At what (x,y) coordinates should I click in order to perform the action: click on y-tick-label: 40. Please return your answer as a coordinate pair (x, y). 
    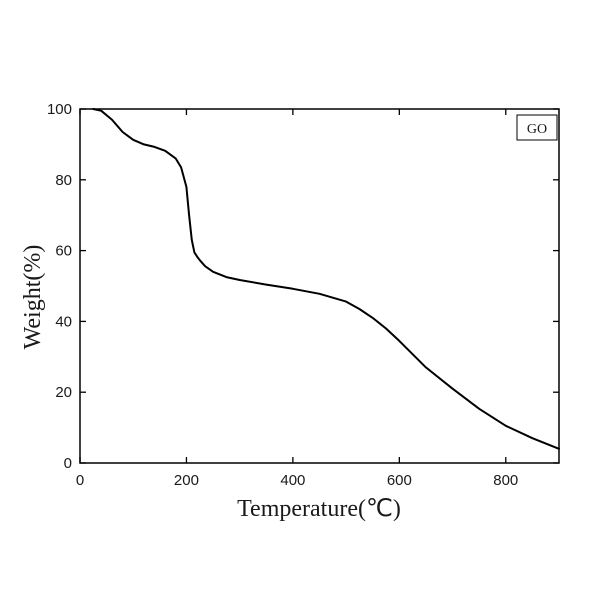
    Looking at the image, I should click on (63, 321).